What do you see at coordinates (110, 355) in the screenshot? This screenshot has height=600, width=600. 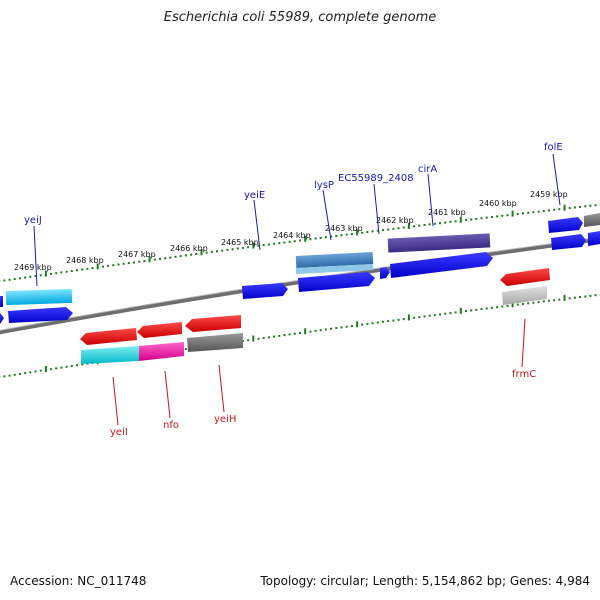 I see `gene-block-teal` at bounding box center [110, 355].